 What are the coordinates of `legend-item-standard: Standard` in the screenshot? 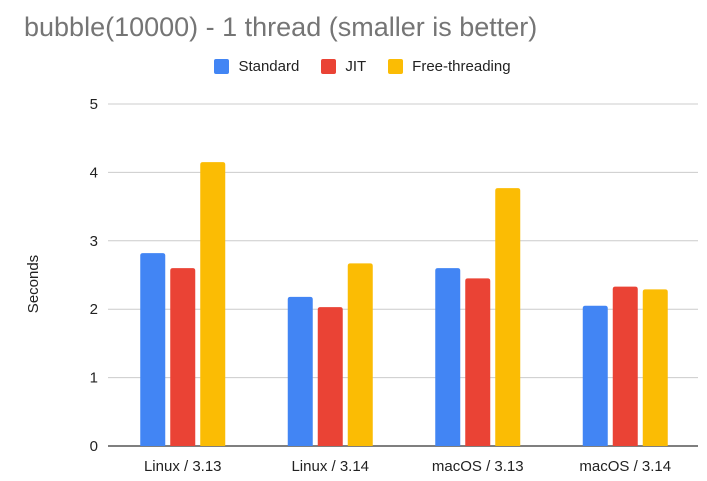 It's located at (256, 66).